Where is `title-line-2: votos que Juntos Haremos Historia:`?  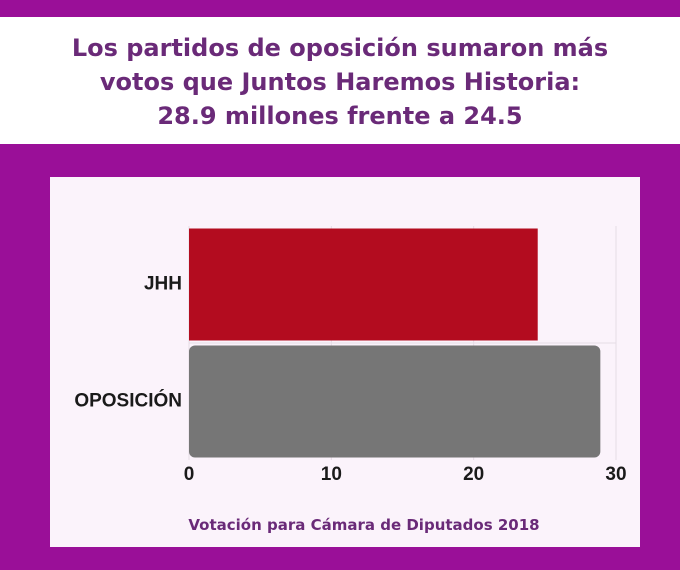 title-line-2: votos que Juntos Haremos Historia: is located at coordinates (340, 82).